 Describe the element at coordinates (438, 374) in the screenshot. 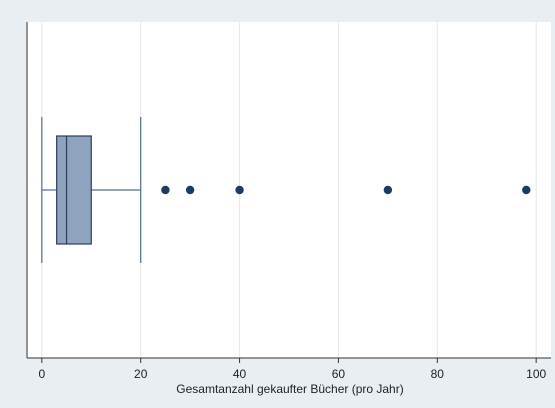

I see `x-tick-label: 80` at that location.